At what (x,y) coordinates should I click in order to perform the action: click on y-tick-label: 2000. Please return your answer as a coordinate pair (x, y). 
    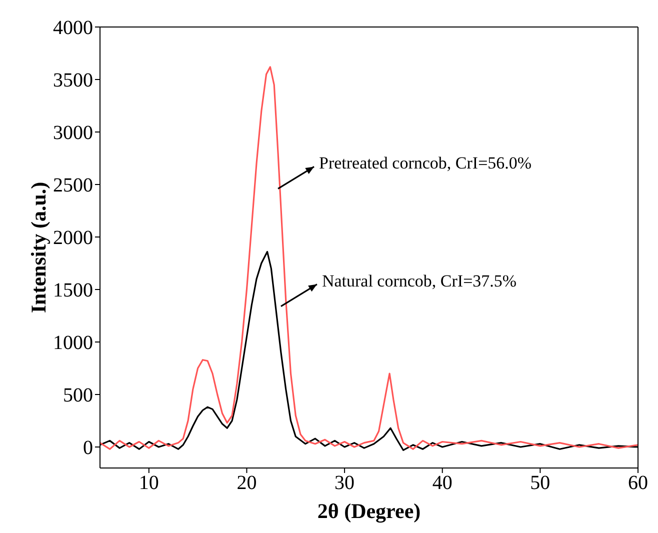
    Looking at the image, I should click on (73, 238).